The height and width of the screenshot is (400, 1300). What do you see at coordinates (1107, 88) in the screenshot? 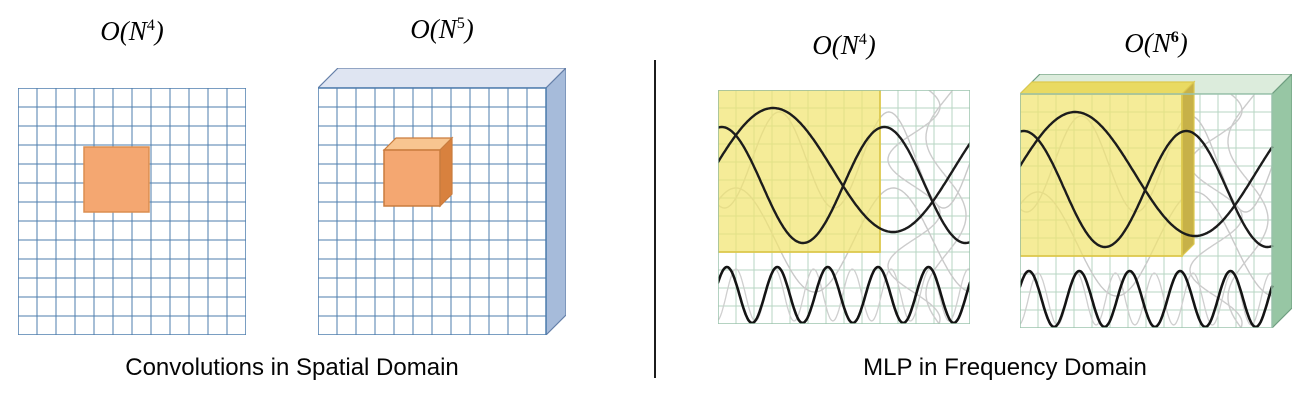
I see `kept-modes-top-face` at bounding box center [1107, 88].